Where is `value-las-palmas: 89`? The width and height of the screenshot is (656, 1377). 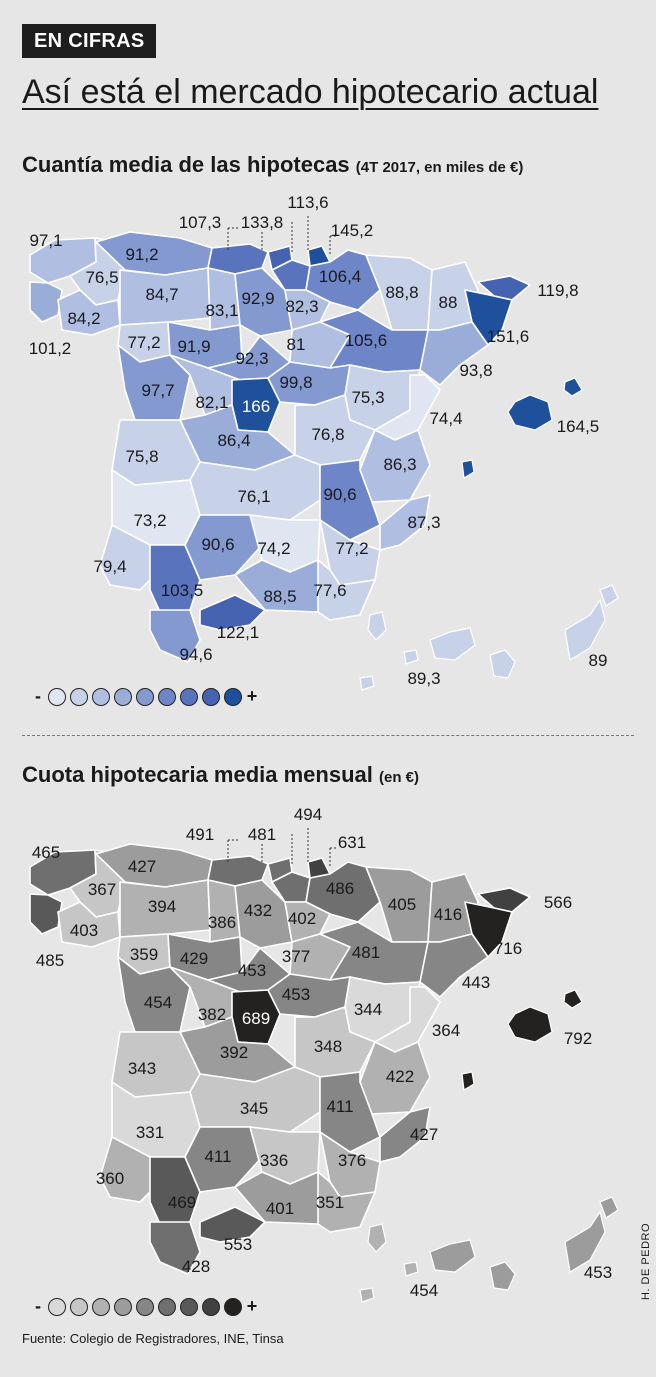 value-las-palmas: 89 is located at coordinates (598, 660).